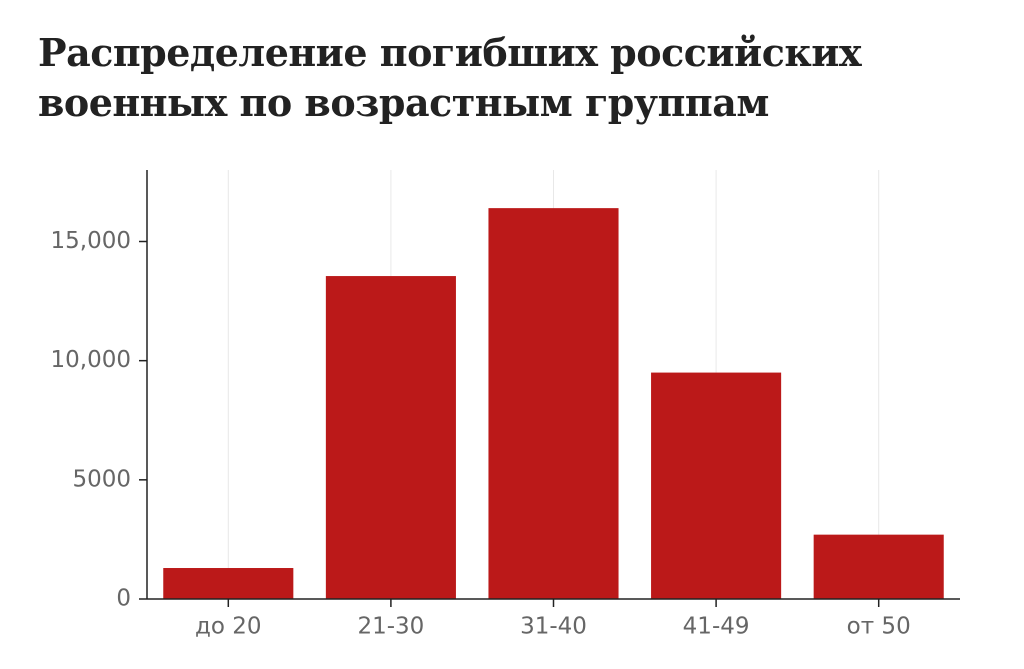 This screenshot has height=669, width=1024. I want to click on y-tick-label: 5000, so click(101, 479).